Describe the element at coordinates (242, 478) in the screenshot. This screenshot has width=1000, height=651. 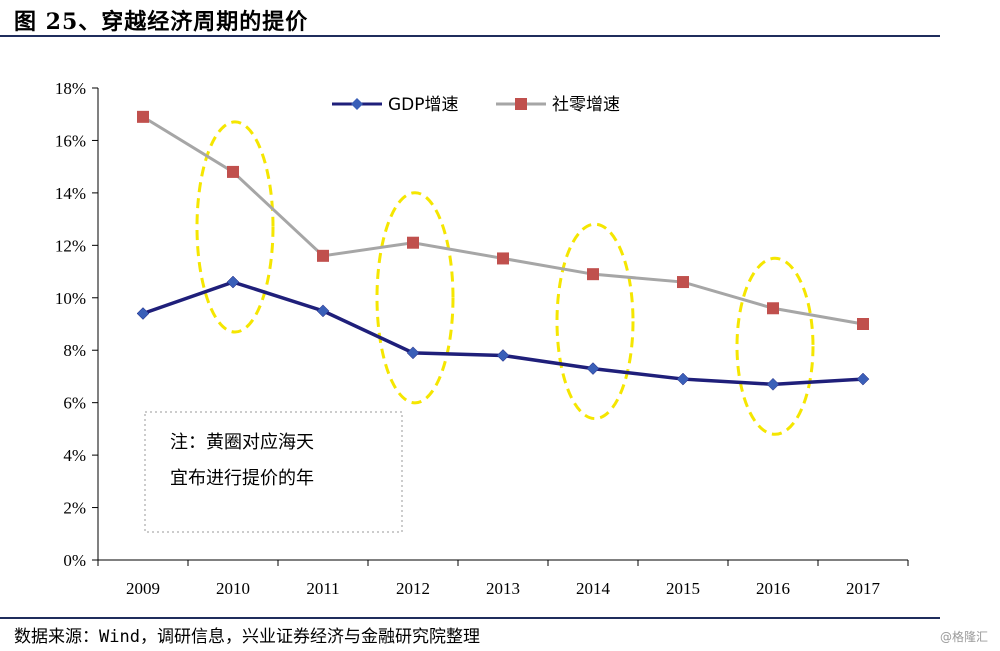
I see `note-line: 宜布进行提价的年` at that location.